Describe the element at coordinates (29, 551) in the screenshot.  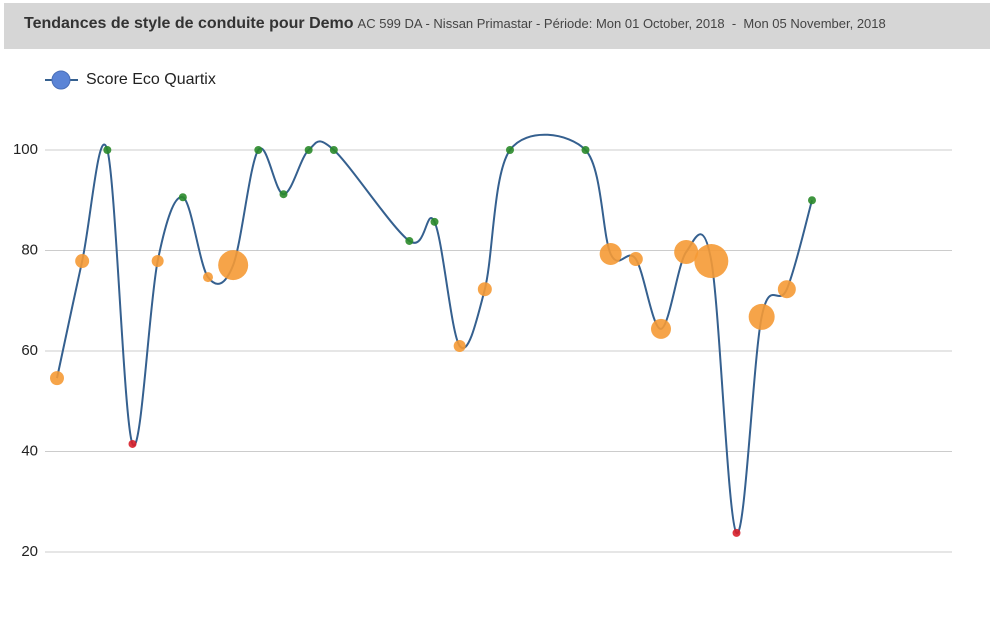
I see `y-tick-label: 20` at that location.